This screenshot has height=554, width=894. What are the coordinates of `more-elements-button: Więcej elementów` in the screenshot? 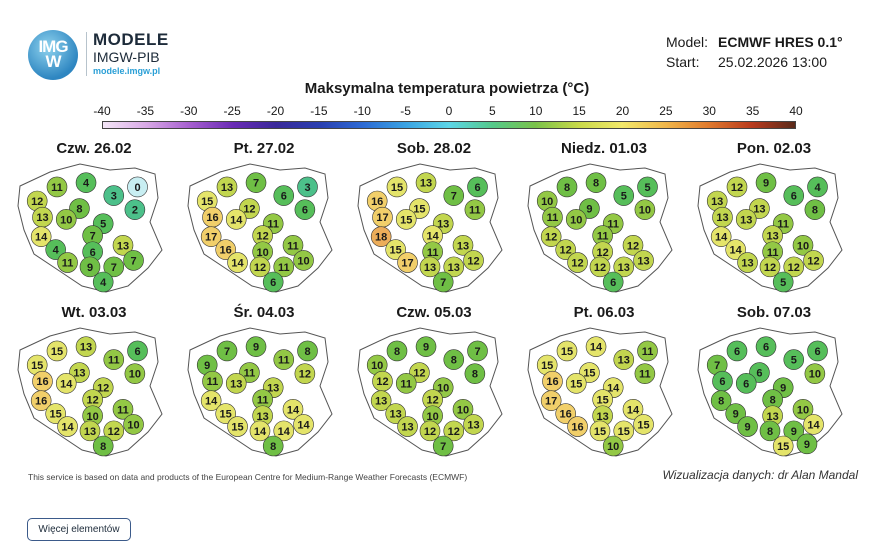 It's located at (79, 529).